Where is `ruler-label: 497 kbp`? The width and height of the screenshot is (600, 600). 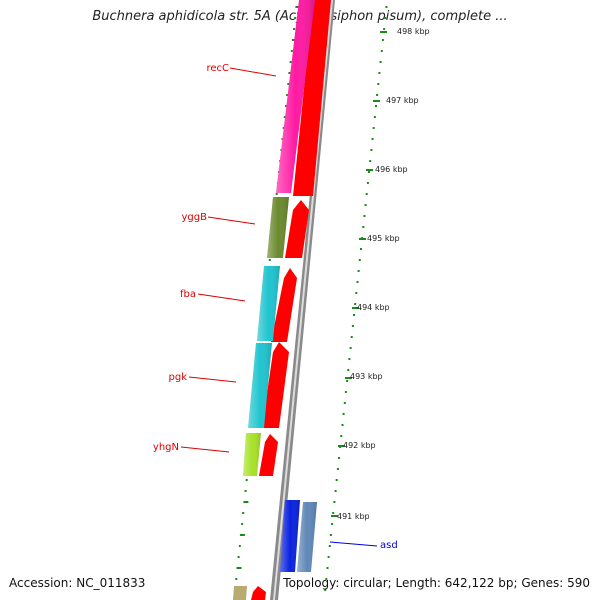 ruler-label: 497 kbp is located at coordinates (402, 100).